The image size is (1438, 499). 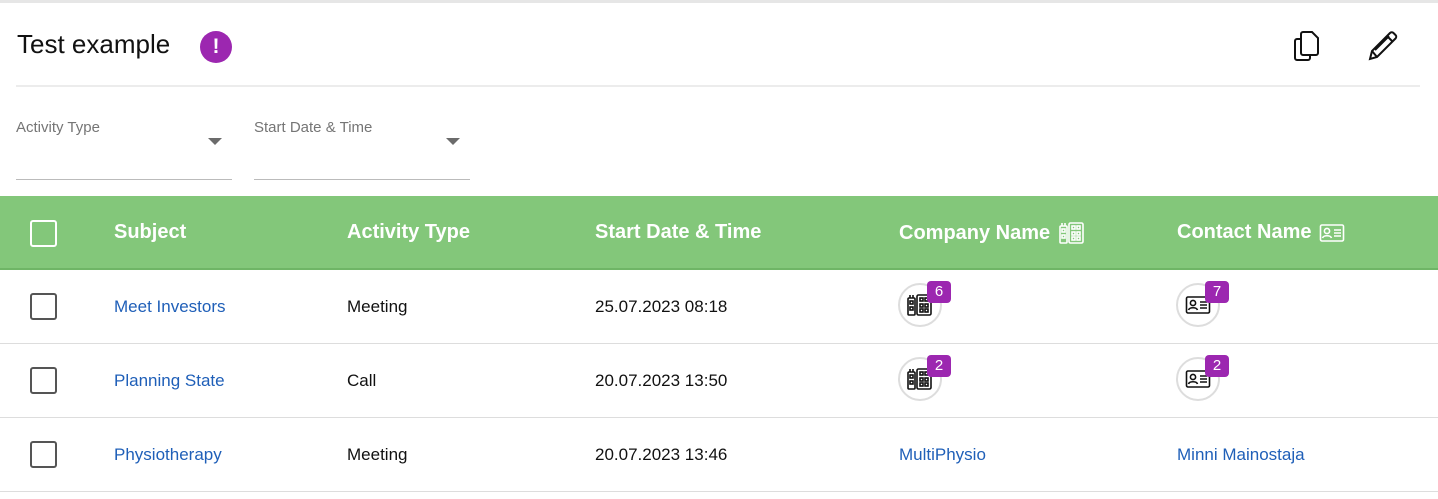 I want to click on start-date-filter: Start Date & Time, so click(x=362, y=147).